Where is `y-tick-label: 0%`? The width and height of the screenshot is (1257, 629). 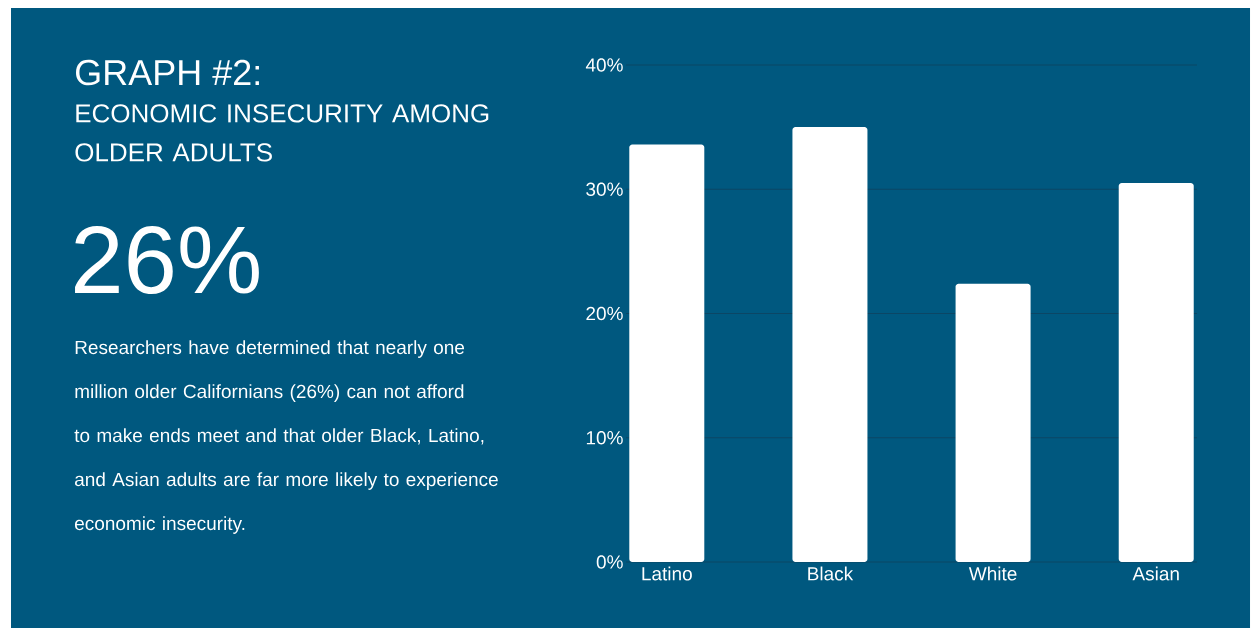
y-tick-label: 0% is located at coordinates (609, 562).